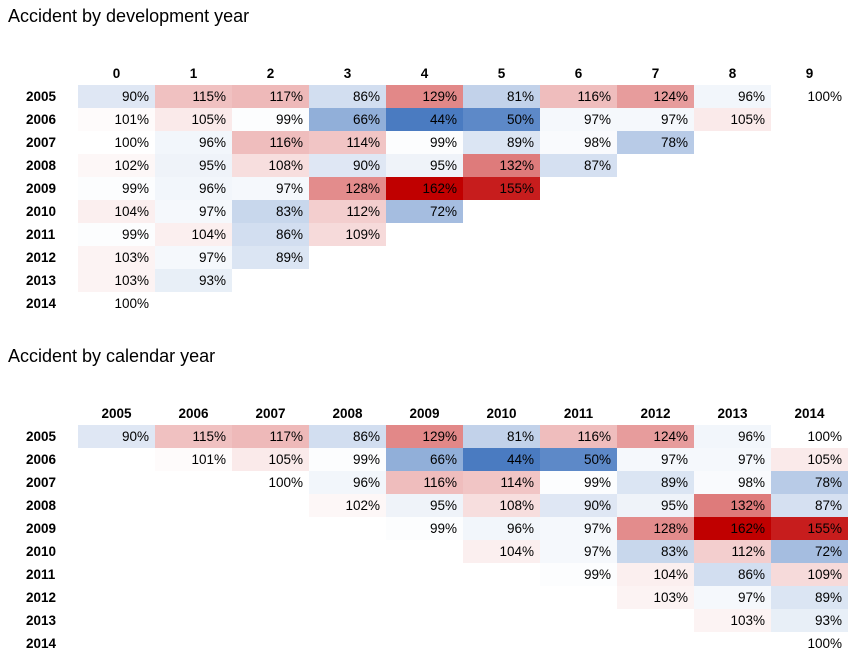 The width and height of the screenshot is (860, 672). I want to click on development-cell: 95%, so click(193, 165).